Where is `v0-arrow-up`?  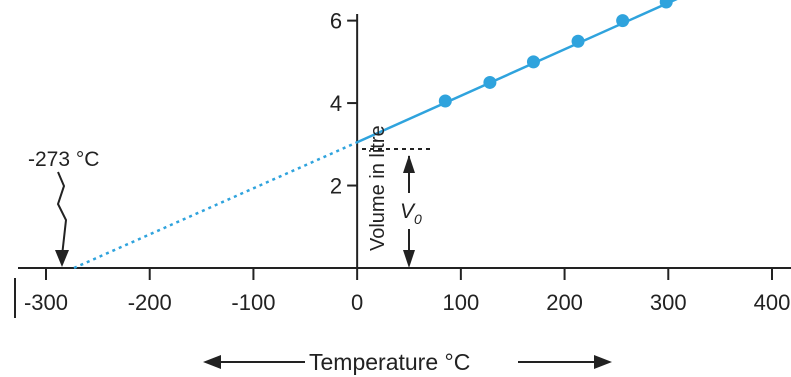
v0-arrow-up is located at coordinates (409, 164).